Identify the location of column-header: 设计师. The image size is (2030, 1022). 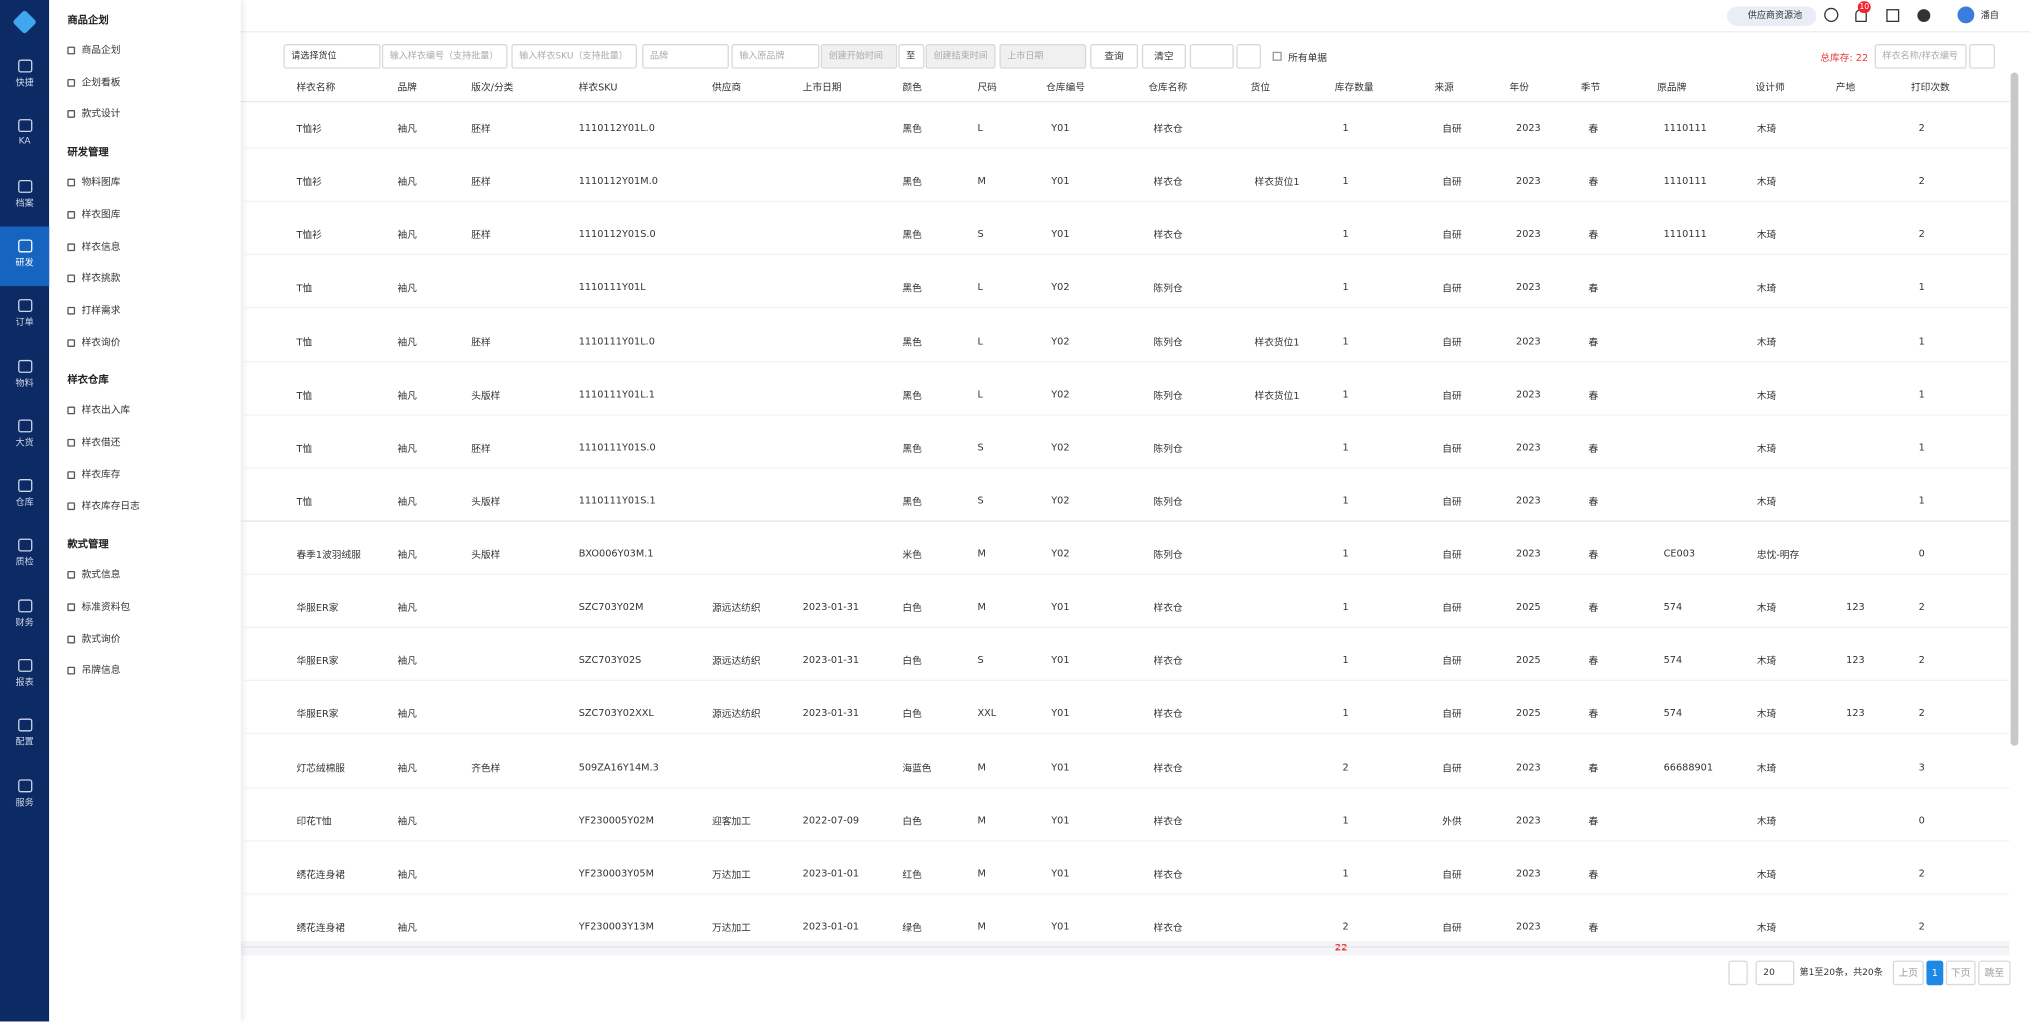
(1770, 87).